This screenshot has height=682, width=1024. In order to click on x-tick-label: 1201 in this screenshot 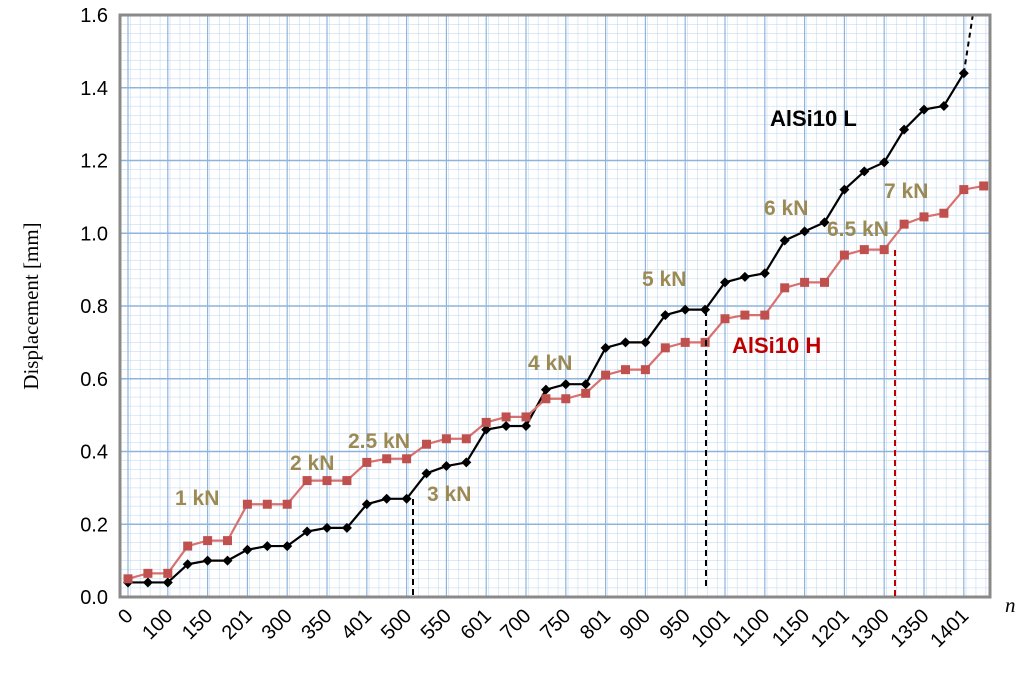, I will do `click(830, 628)`.